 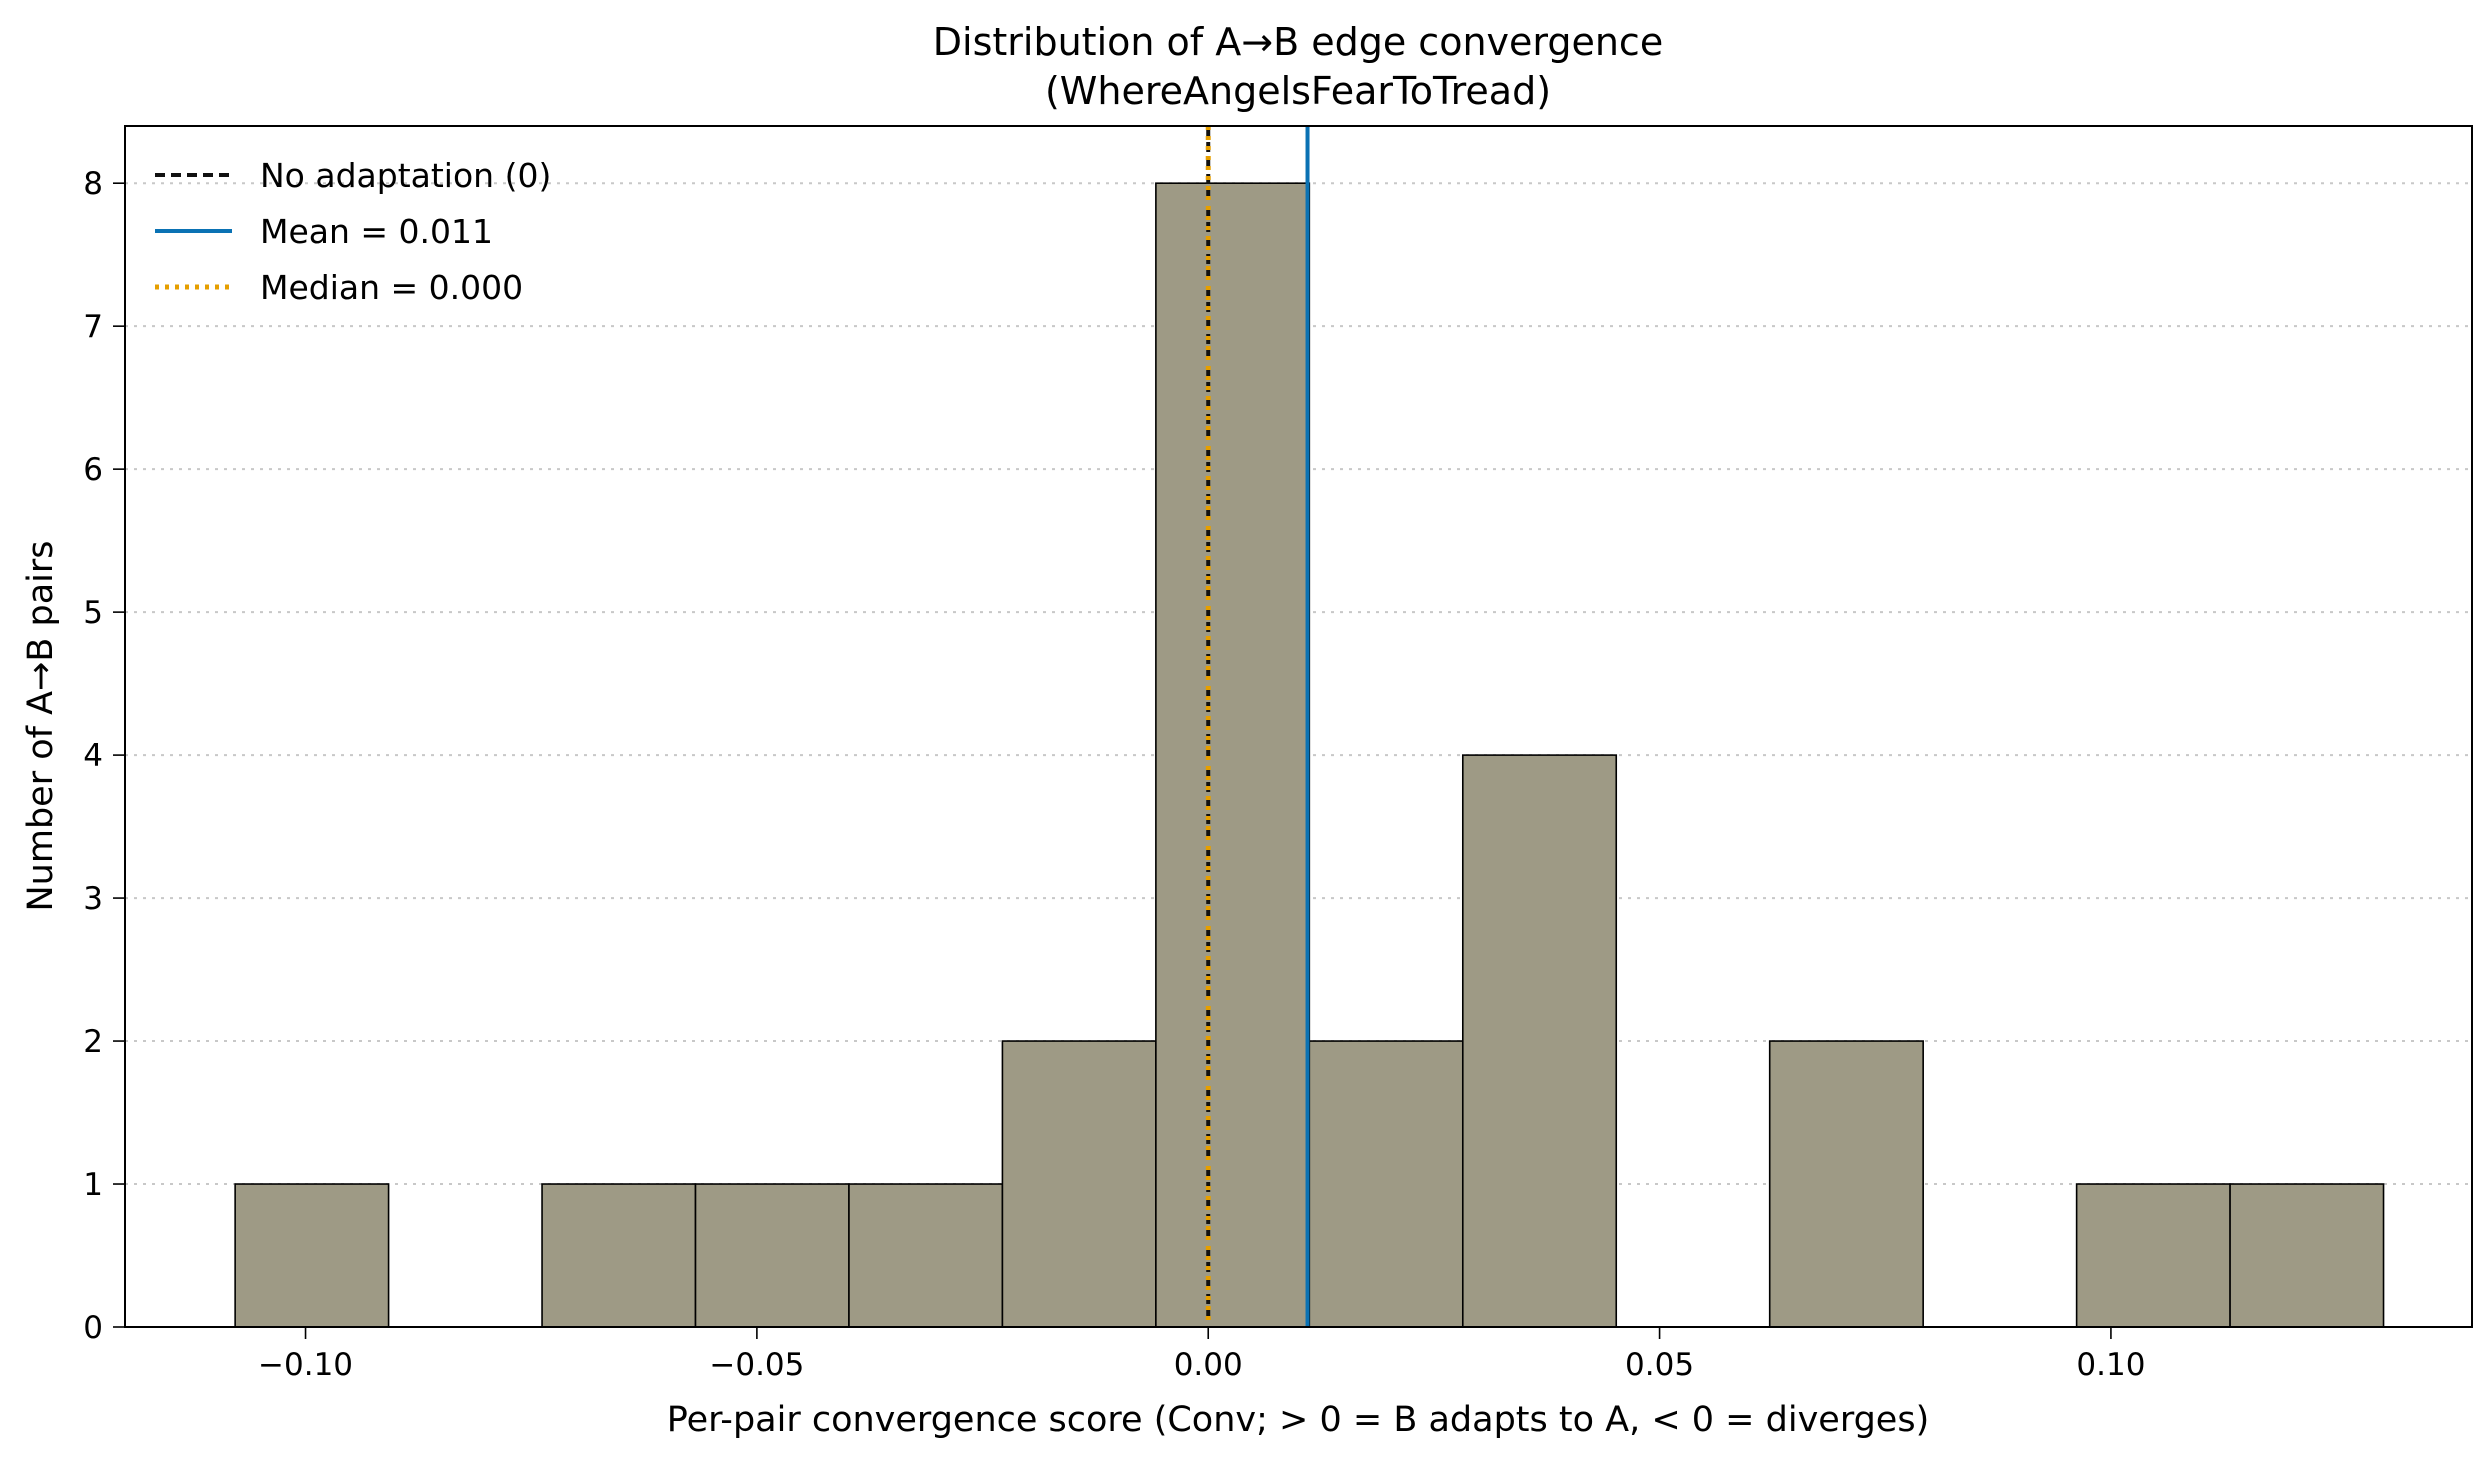 What do you see at coordinates (305, 1365) in the screenshot?
I see `x-tick-label-0: −0.10` at bounding box center [305, 1365].